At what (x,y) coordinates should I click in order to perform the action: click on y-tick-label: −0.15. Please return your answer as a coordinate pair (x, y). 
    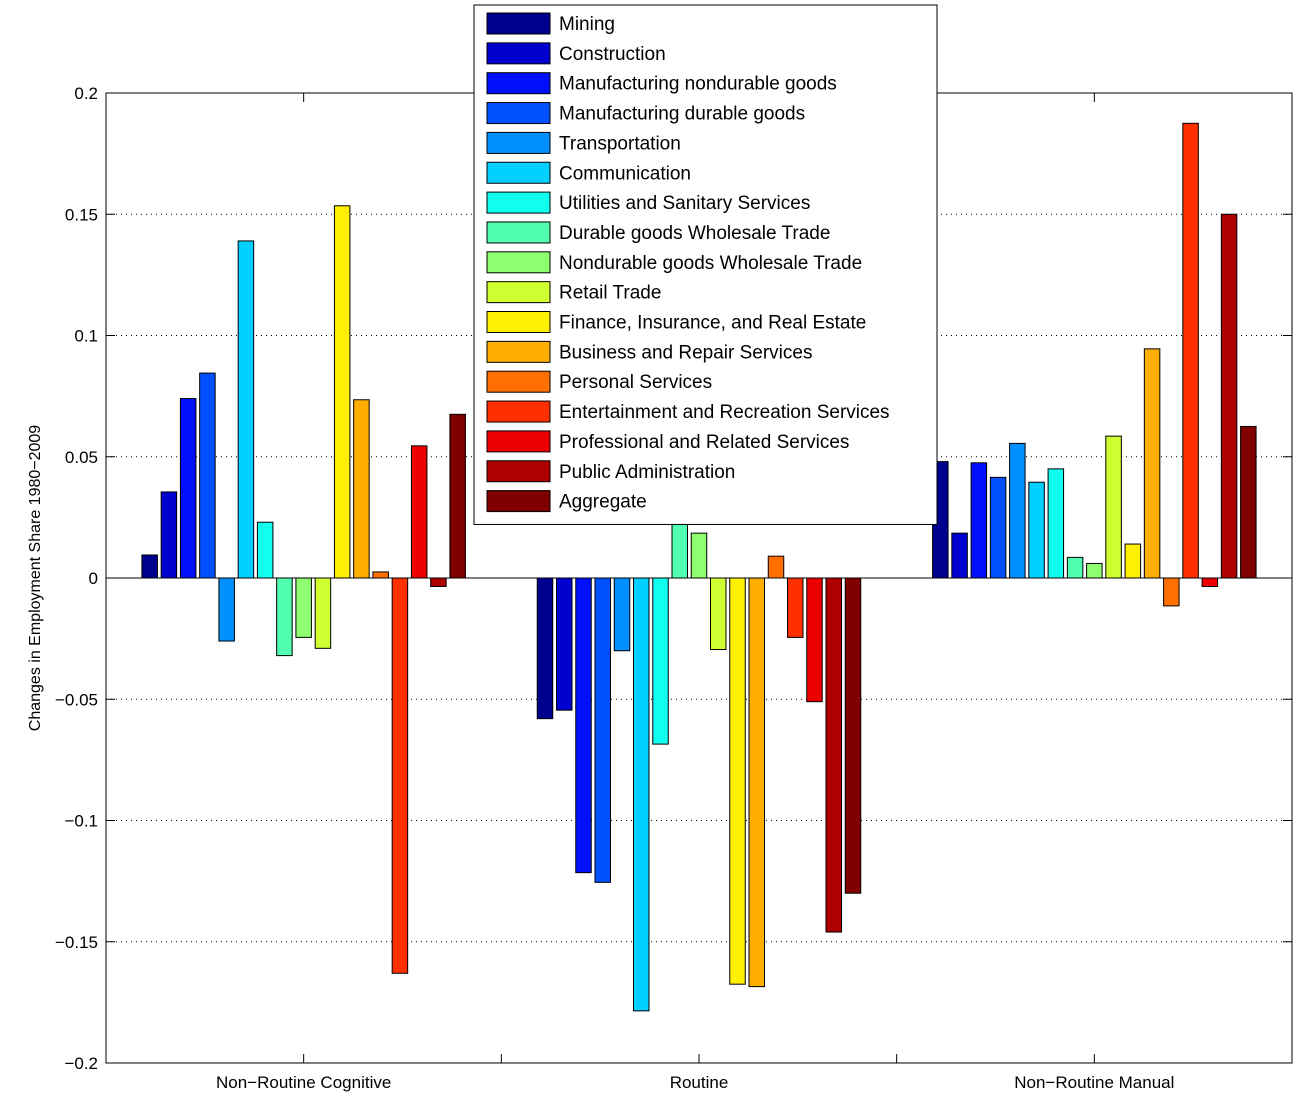
    Looking at the image, I should click on (76, 942).